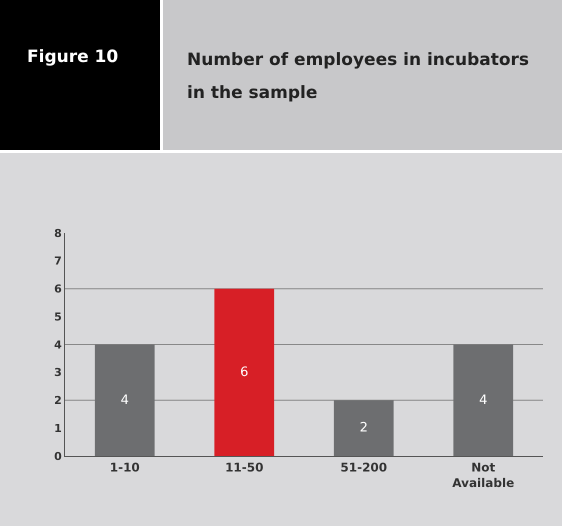  I want to click on caption: Figure 10, so click(80, 75).